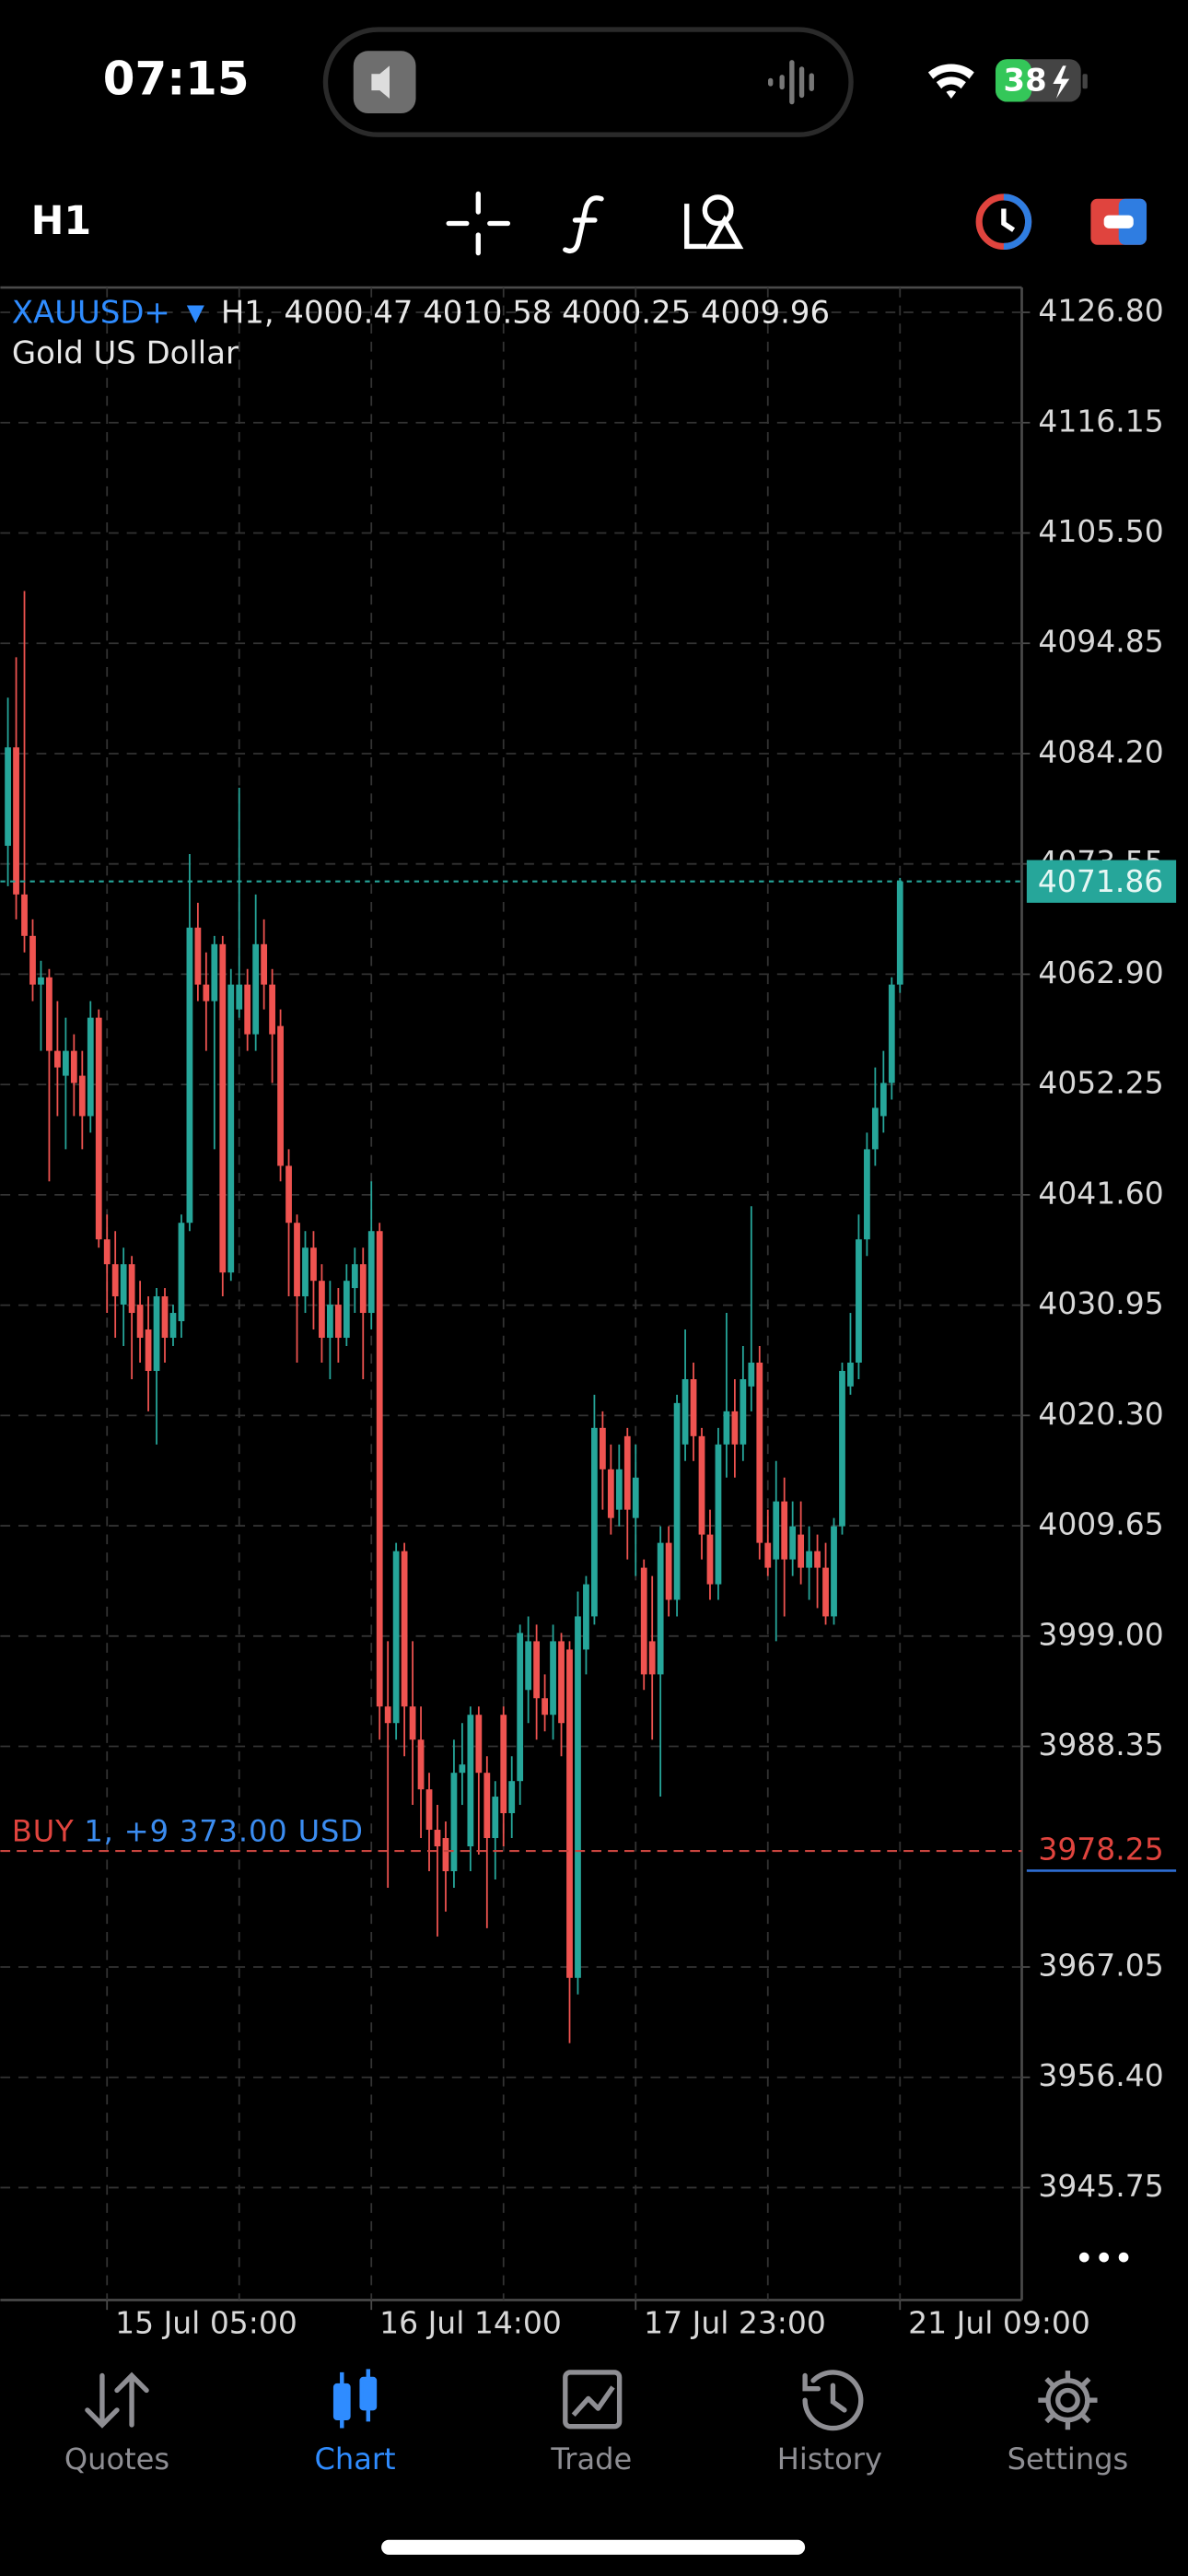 The width and height of the screenshot is (1188, 2576). What do you see at coordinates (714, 222) in the screenshot?
I see `objects-button` at bounding box center [714, 222].